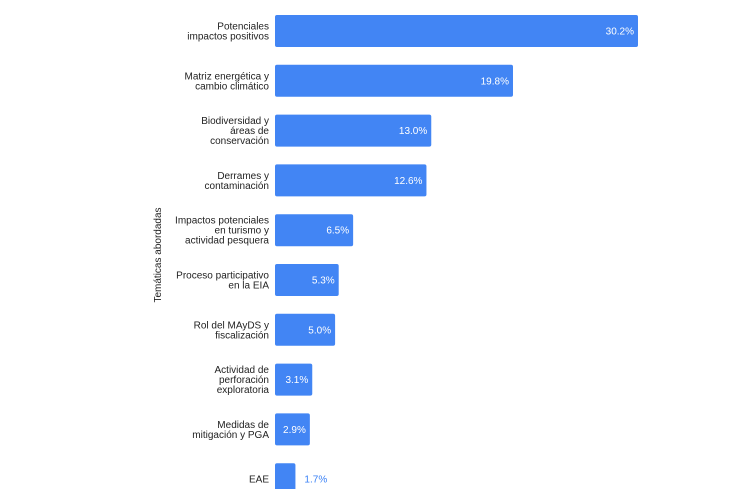  I want to click on category-label: Actividad de perforación exploratoria, so click(242, 380).